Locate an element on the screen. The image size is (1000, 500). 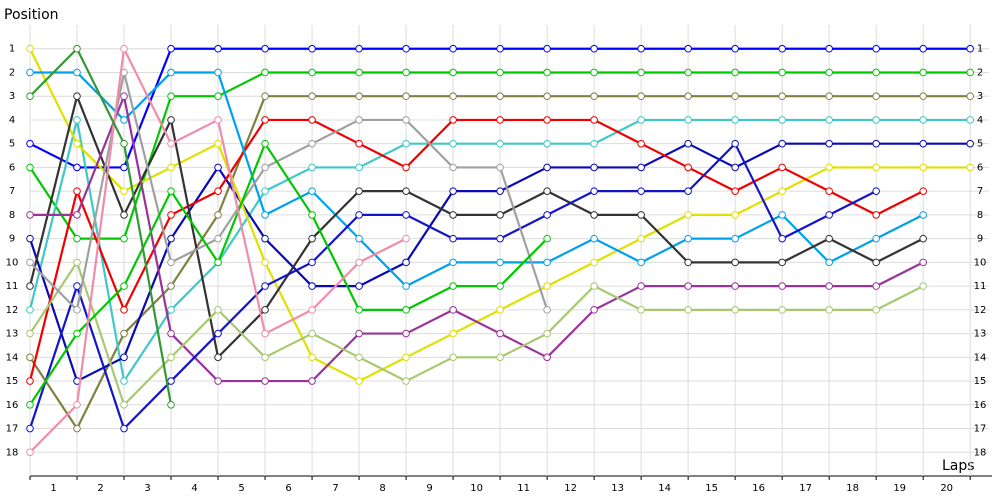
y-tick-label-right: 12 is located at coordinates (980, 310).